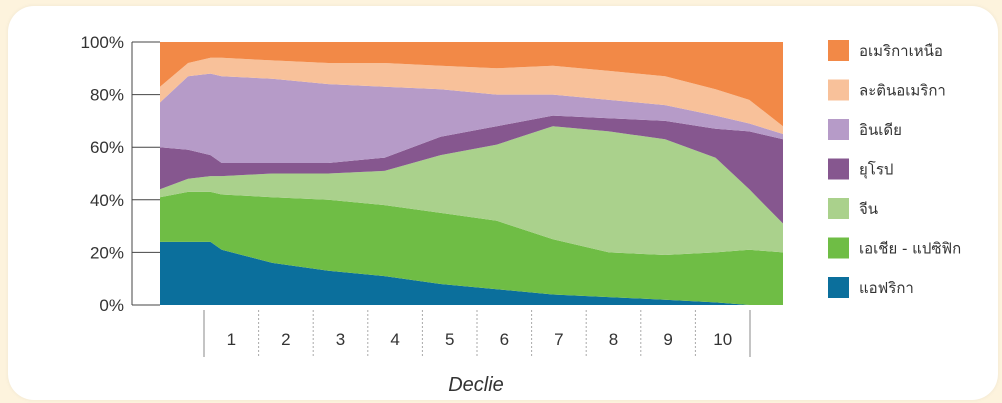 The width and height of the screenshot is (1002, 403). Describe the element at coordinates (613, 339) in the screenshot. I see `x-tick-label: 8` at that location.